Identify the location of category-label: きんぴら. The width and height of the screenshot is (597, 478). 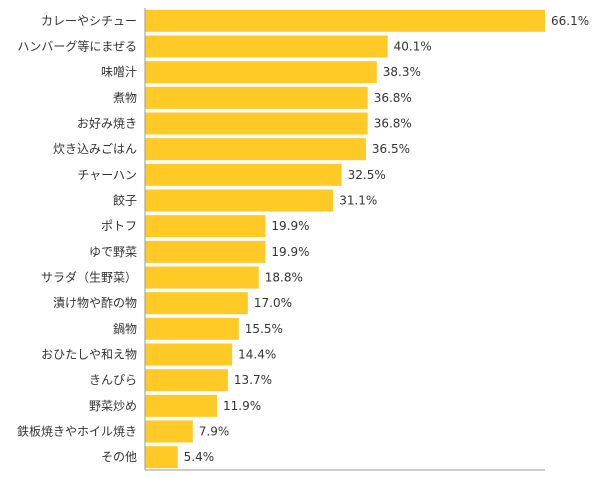
(113, 380).